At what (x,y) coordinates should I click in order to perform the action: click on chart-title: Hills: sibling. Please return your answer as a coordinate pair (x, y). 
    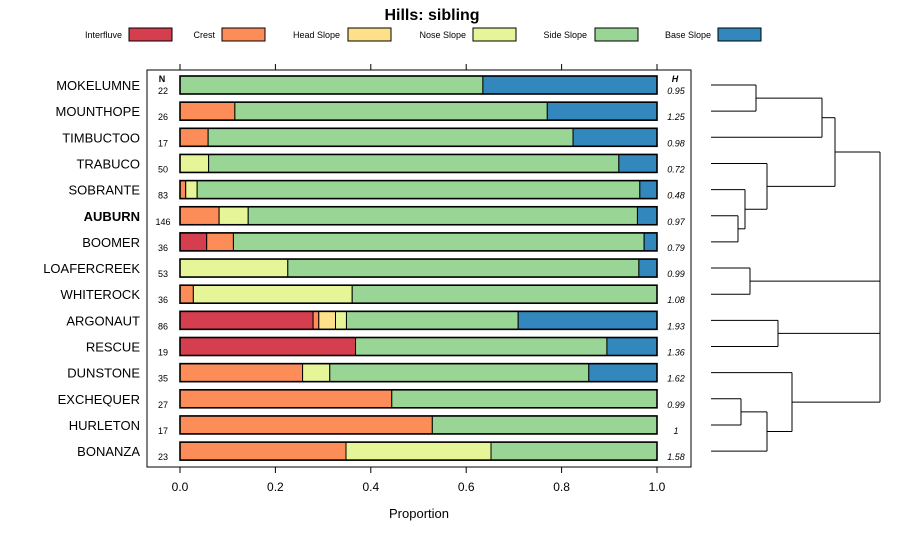
    Looking at the image, I should click on (431, 15).